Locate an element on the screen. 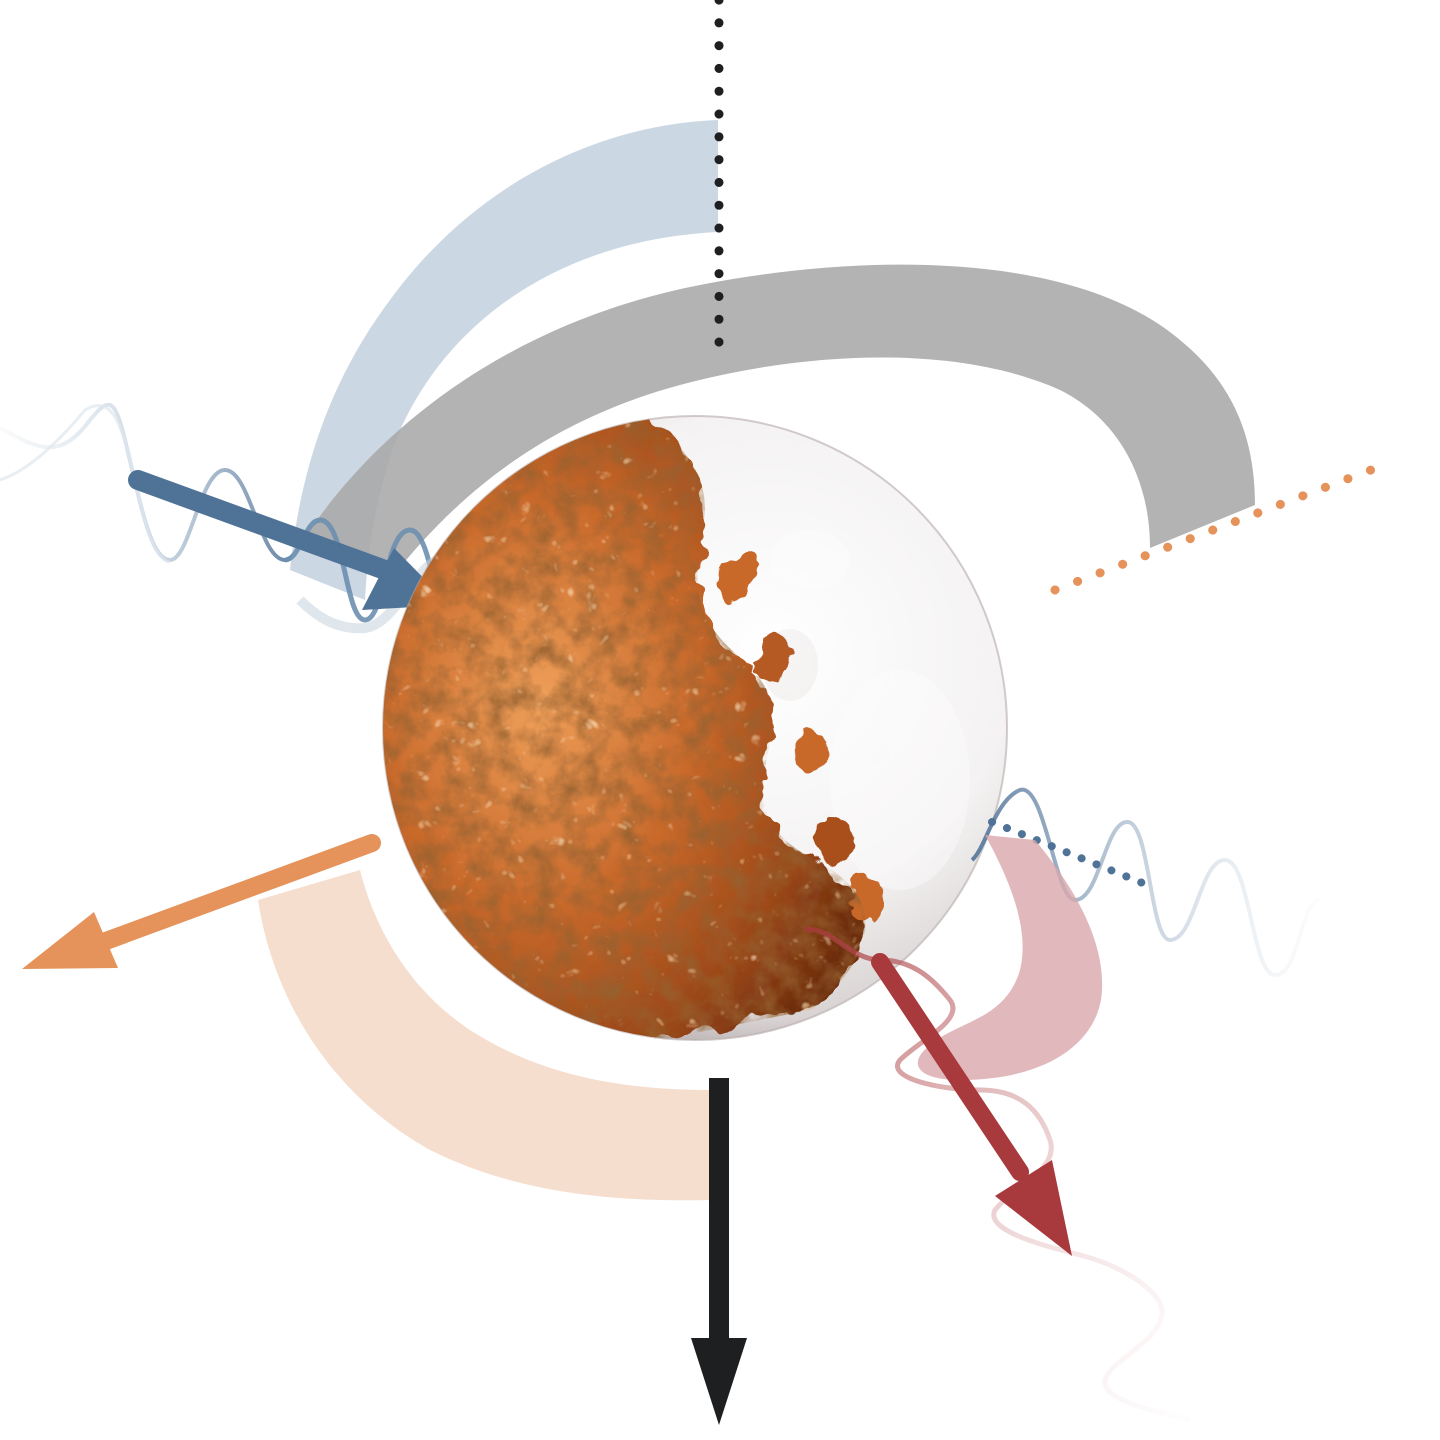 This screenshot has width=1440, height=1440. blue-dotted-line is located at coordinates (1068, 853).